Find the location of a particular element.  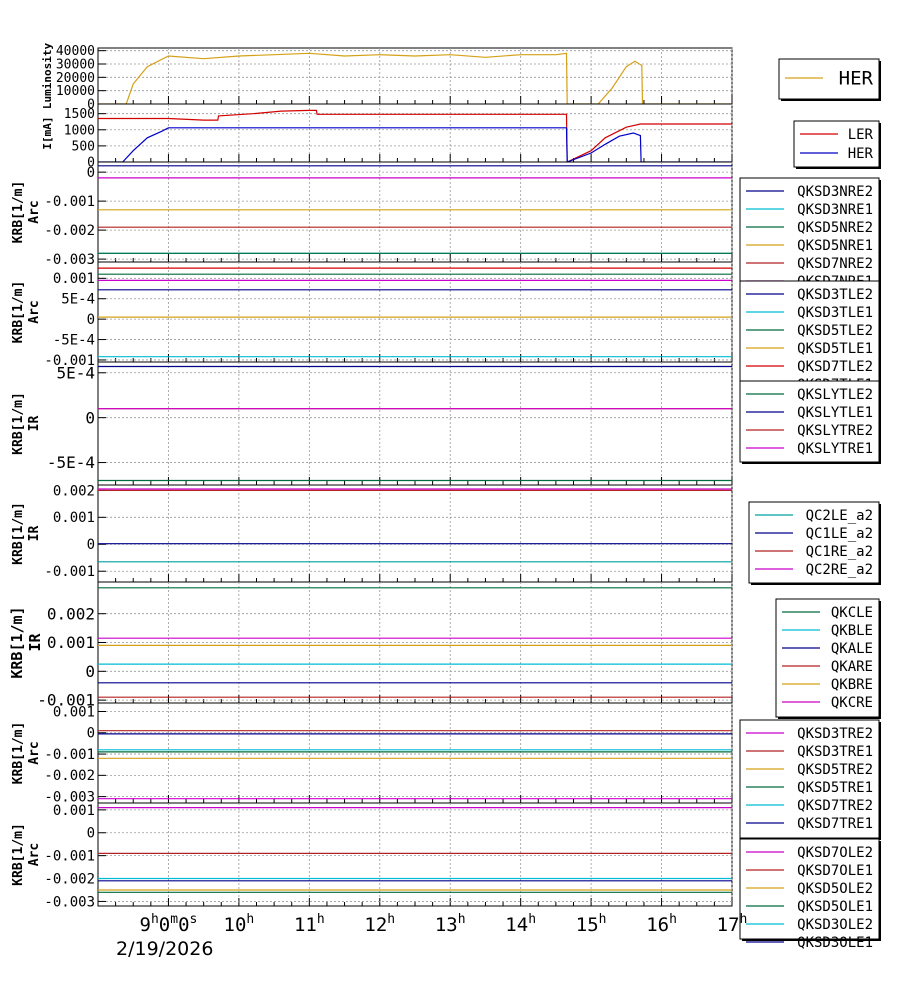

x-tick-label-part: 9 is located at coordinates (145, 925).